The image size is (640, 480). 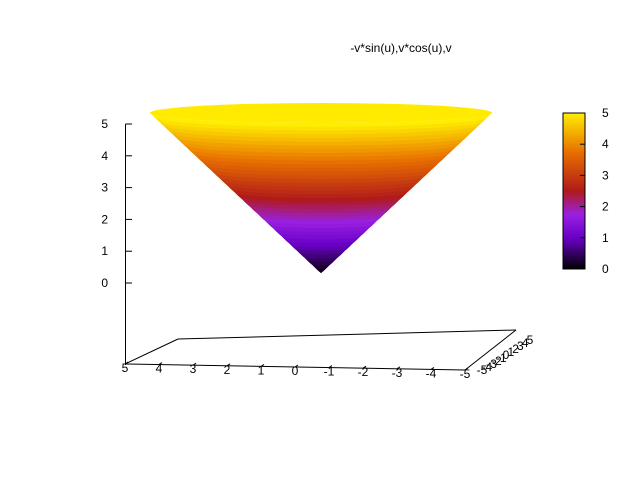 I want to click on x-tick-label: -3, so click(x=397, y=373).